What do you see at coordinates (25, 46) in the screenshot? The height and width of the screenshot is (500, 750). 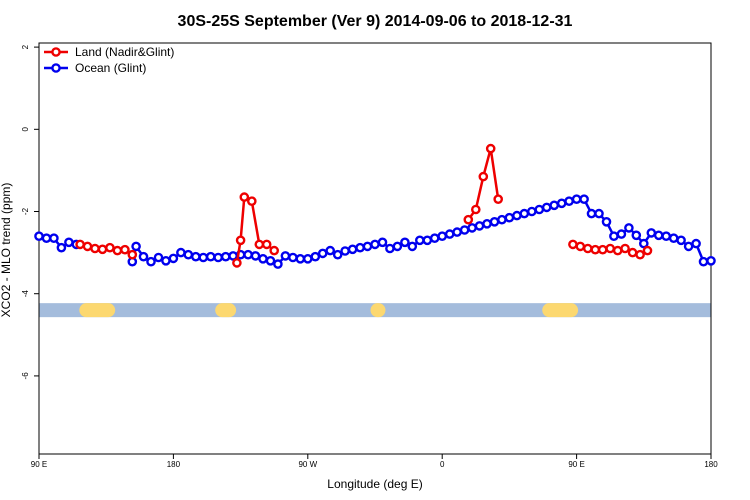 I see `y-tick-label: 2` at bounding box center [25, 46].